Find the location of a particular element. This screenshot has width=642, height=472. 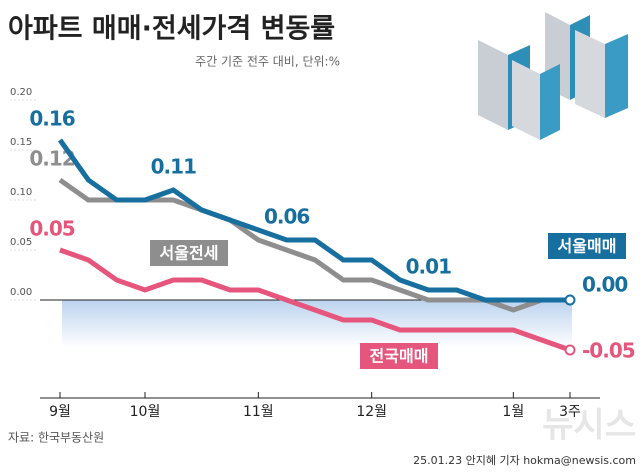

chart-title: 아파트 매매·전세가격 변동률 is located at coordinates (171, 29).